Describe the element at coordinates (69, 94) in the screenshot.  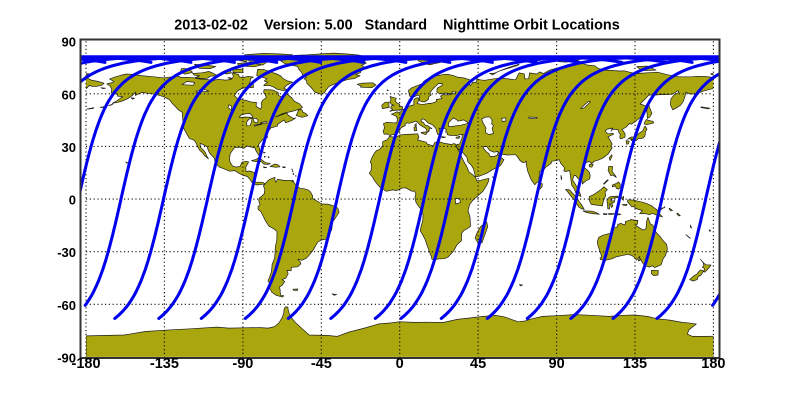
I see `svg-text: 60` at that location.